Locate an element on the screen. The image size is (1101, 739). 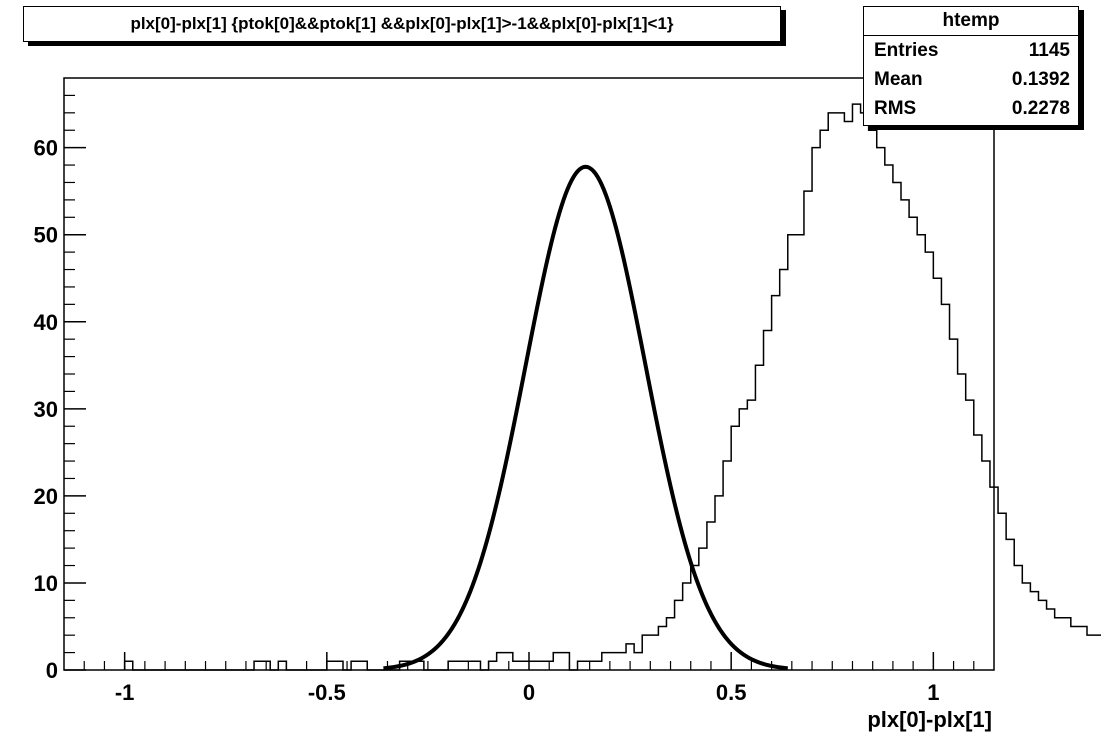
x-axis-title: plx[0]-plx[1] is located at coordinates (929, 719).